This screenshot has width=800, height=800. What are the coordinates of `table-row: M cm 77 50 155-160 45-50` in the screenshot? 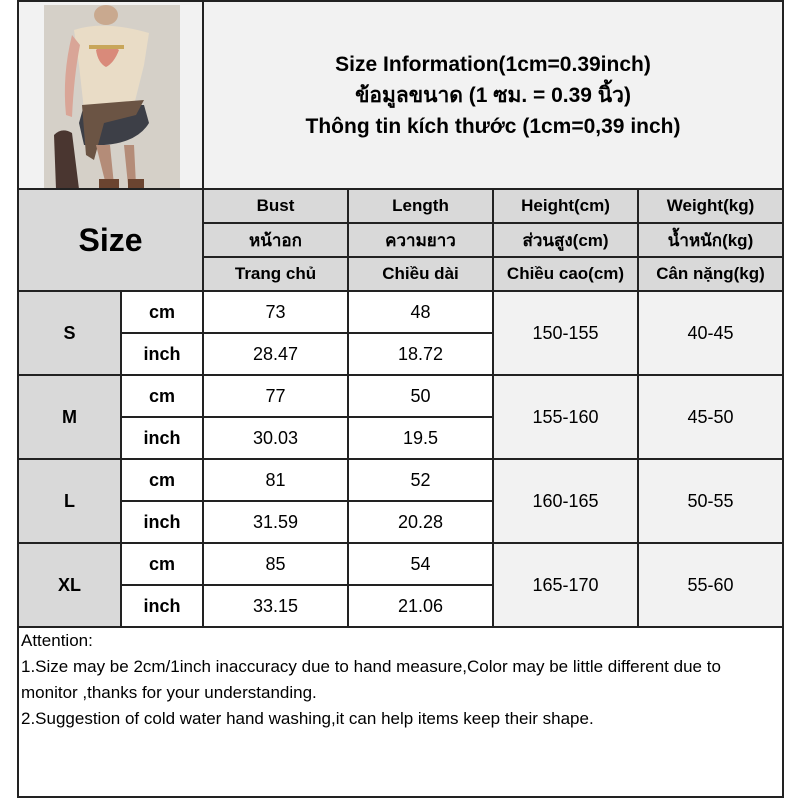 It's located at (401, 417).